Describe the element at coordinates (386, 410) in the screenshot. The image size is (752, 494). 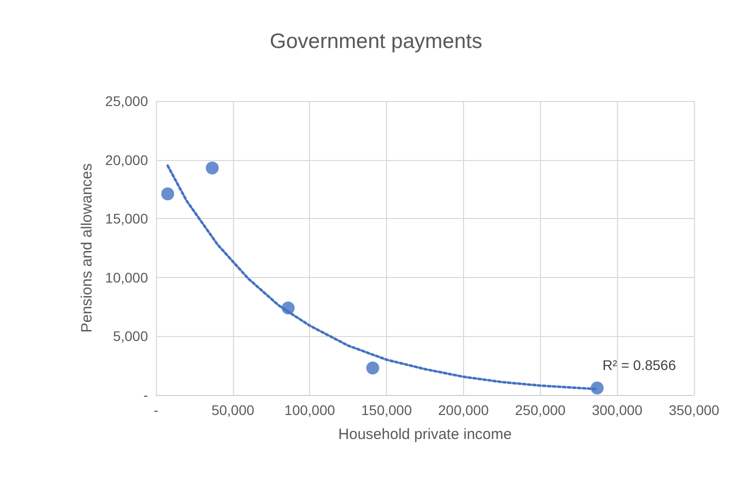
I see `x-tick-label: 150,000` at that location.